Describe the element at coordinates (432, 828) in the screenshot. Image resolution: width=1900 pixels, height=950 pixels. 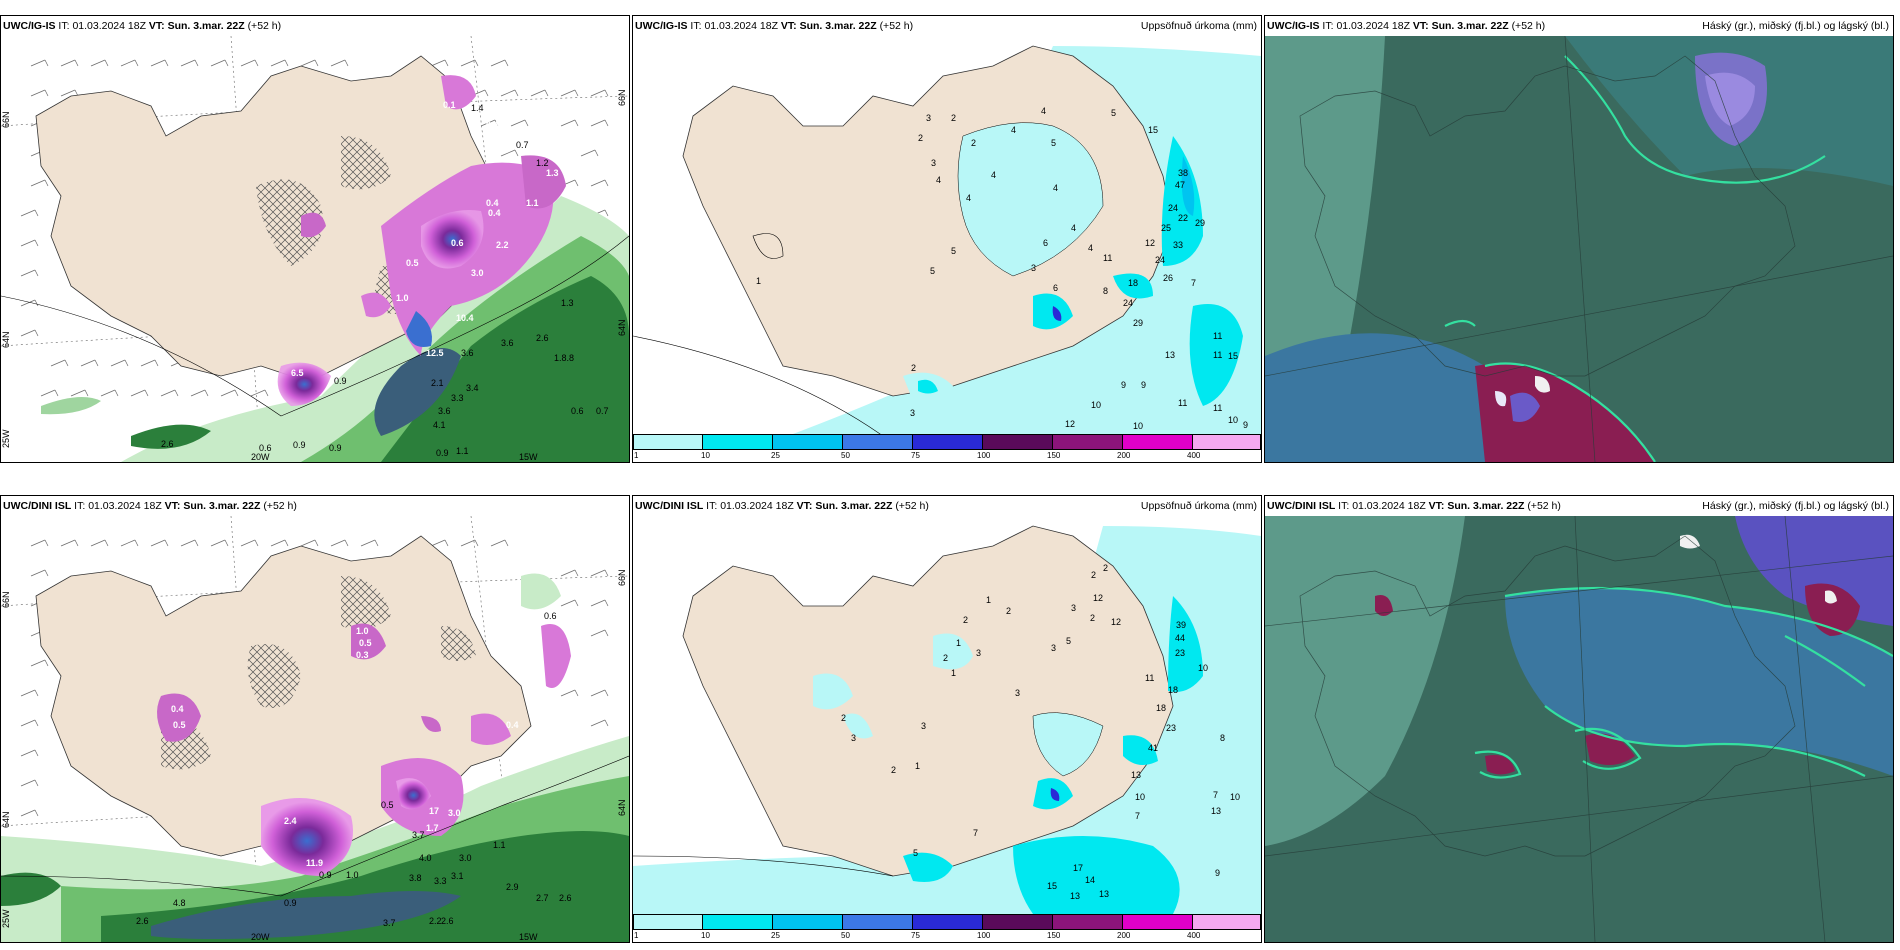
I see `svg-text: 1.7` at that location.